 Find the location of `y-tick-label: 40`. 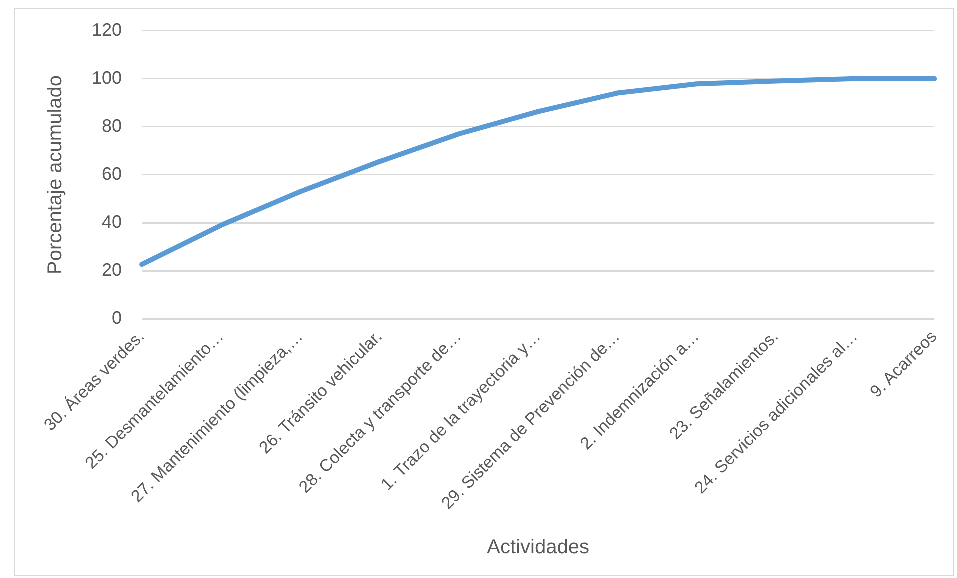

y-tick-label: 40 is located at coordinates (112, 222).